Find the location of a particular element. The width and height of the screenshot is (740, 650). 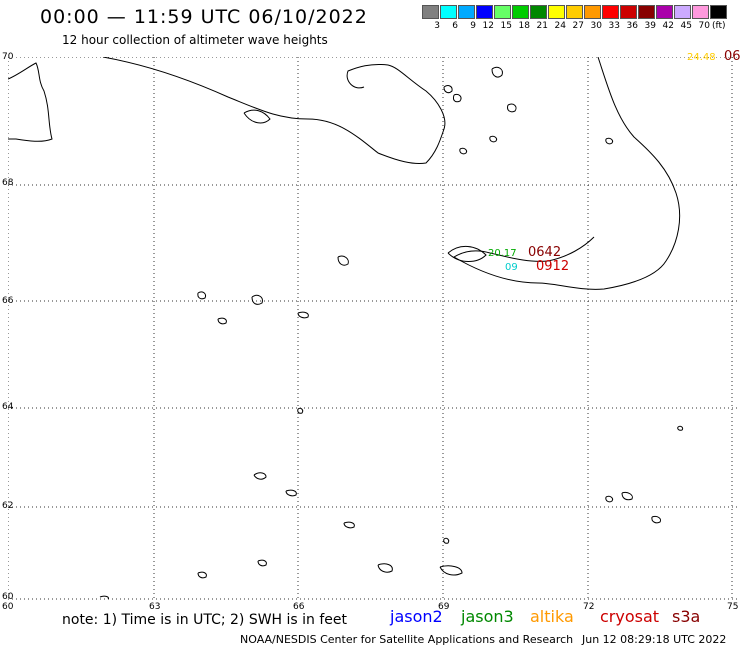

legend-jason3: jason3 is located at coordinates (487, 616).